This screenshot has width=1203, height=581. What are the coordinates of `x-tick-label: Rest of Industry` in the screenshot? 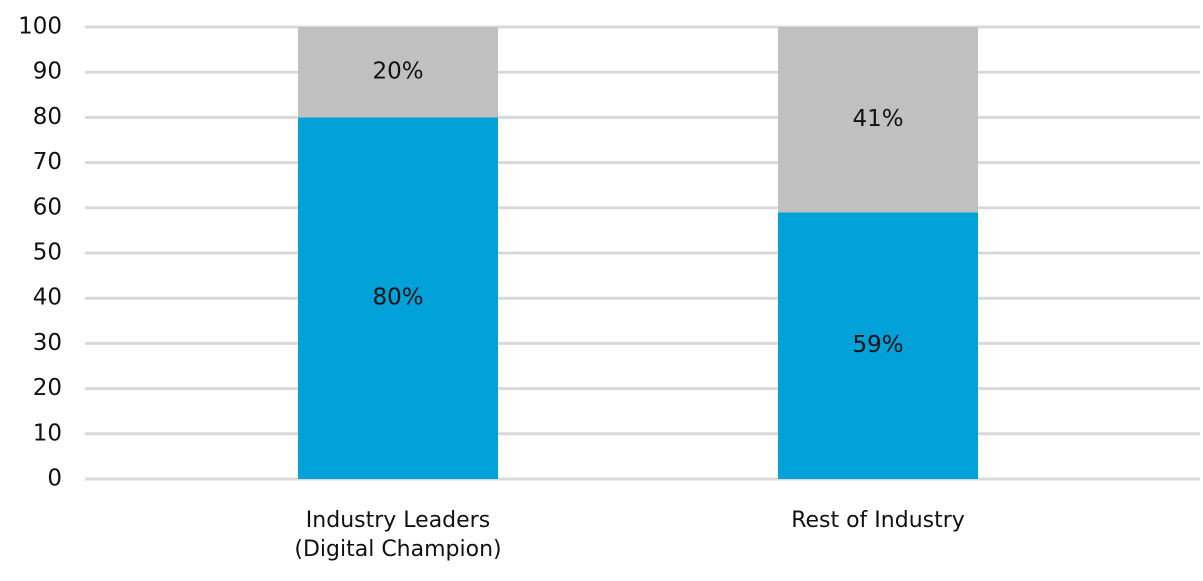 It's located at (878, 520).